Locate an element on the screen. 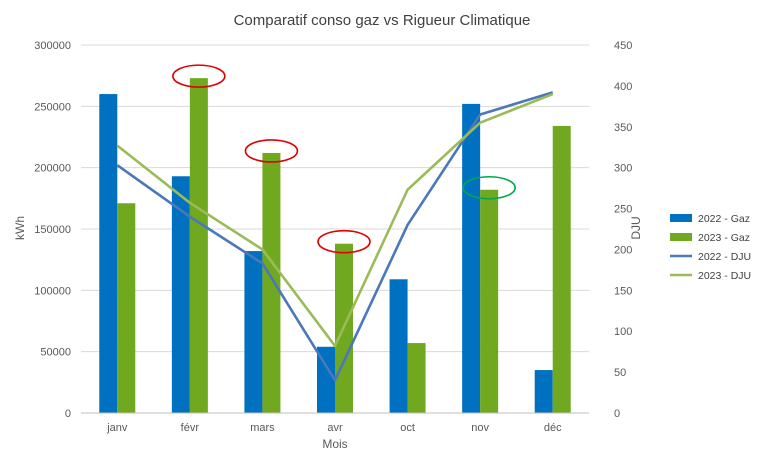  right-axis-ticks: 0 50 100 150 200 250 300 350 400 450 is located at coordinates (623, 230).